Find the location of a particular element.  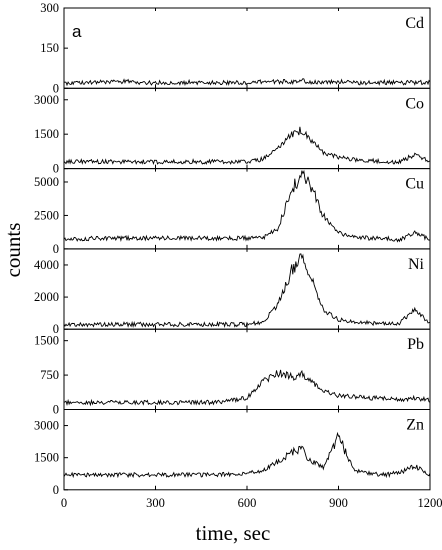

series-label-zn: Zn is located at coordinates (415, 425).